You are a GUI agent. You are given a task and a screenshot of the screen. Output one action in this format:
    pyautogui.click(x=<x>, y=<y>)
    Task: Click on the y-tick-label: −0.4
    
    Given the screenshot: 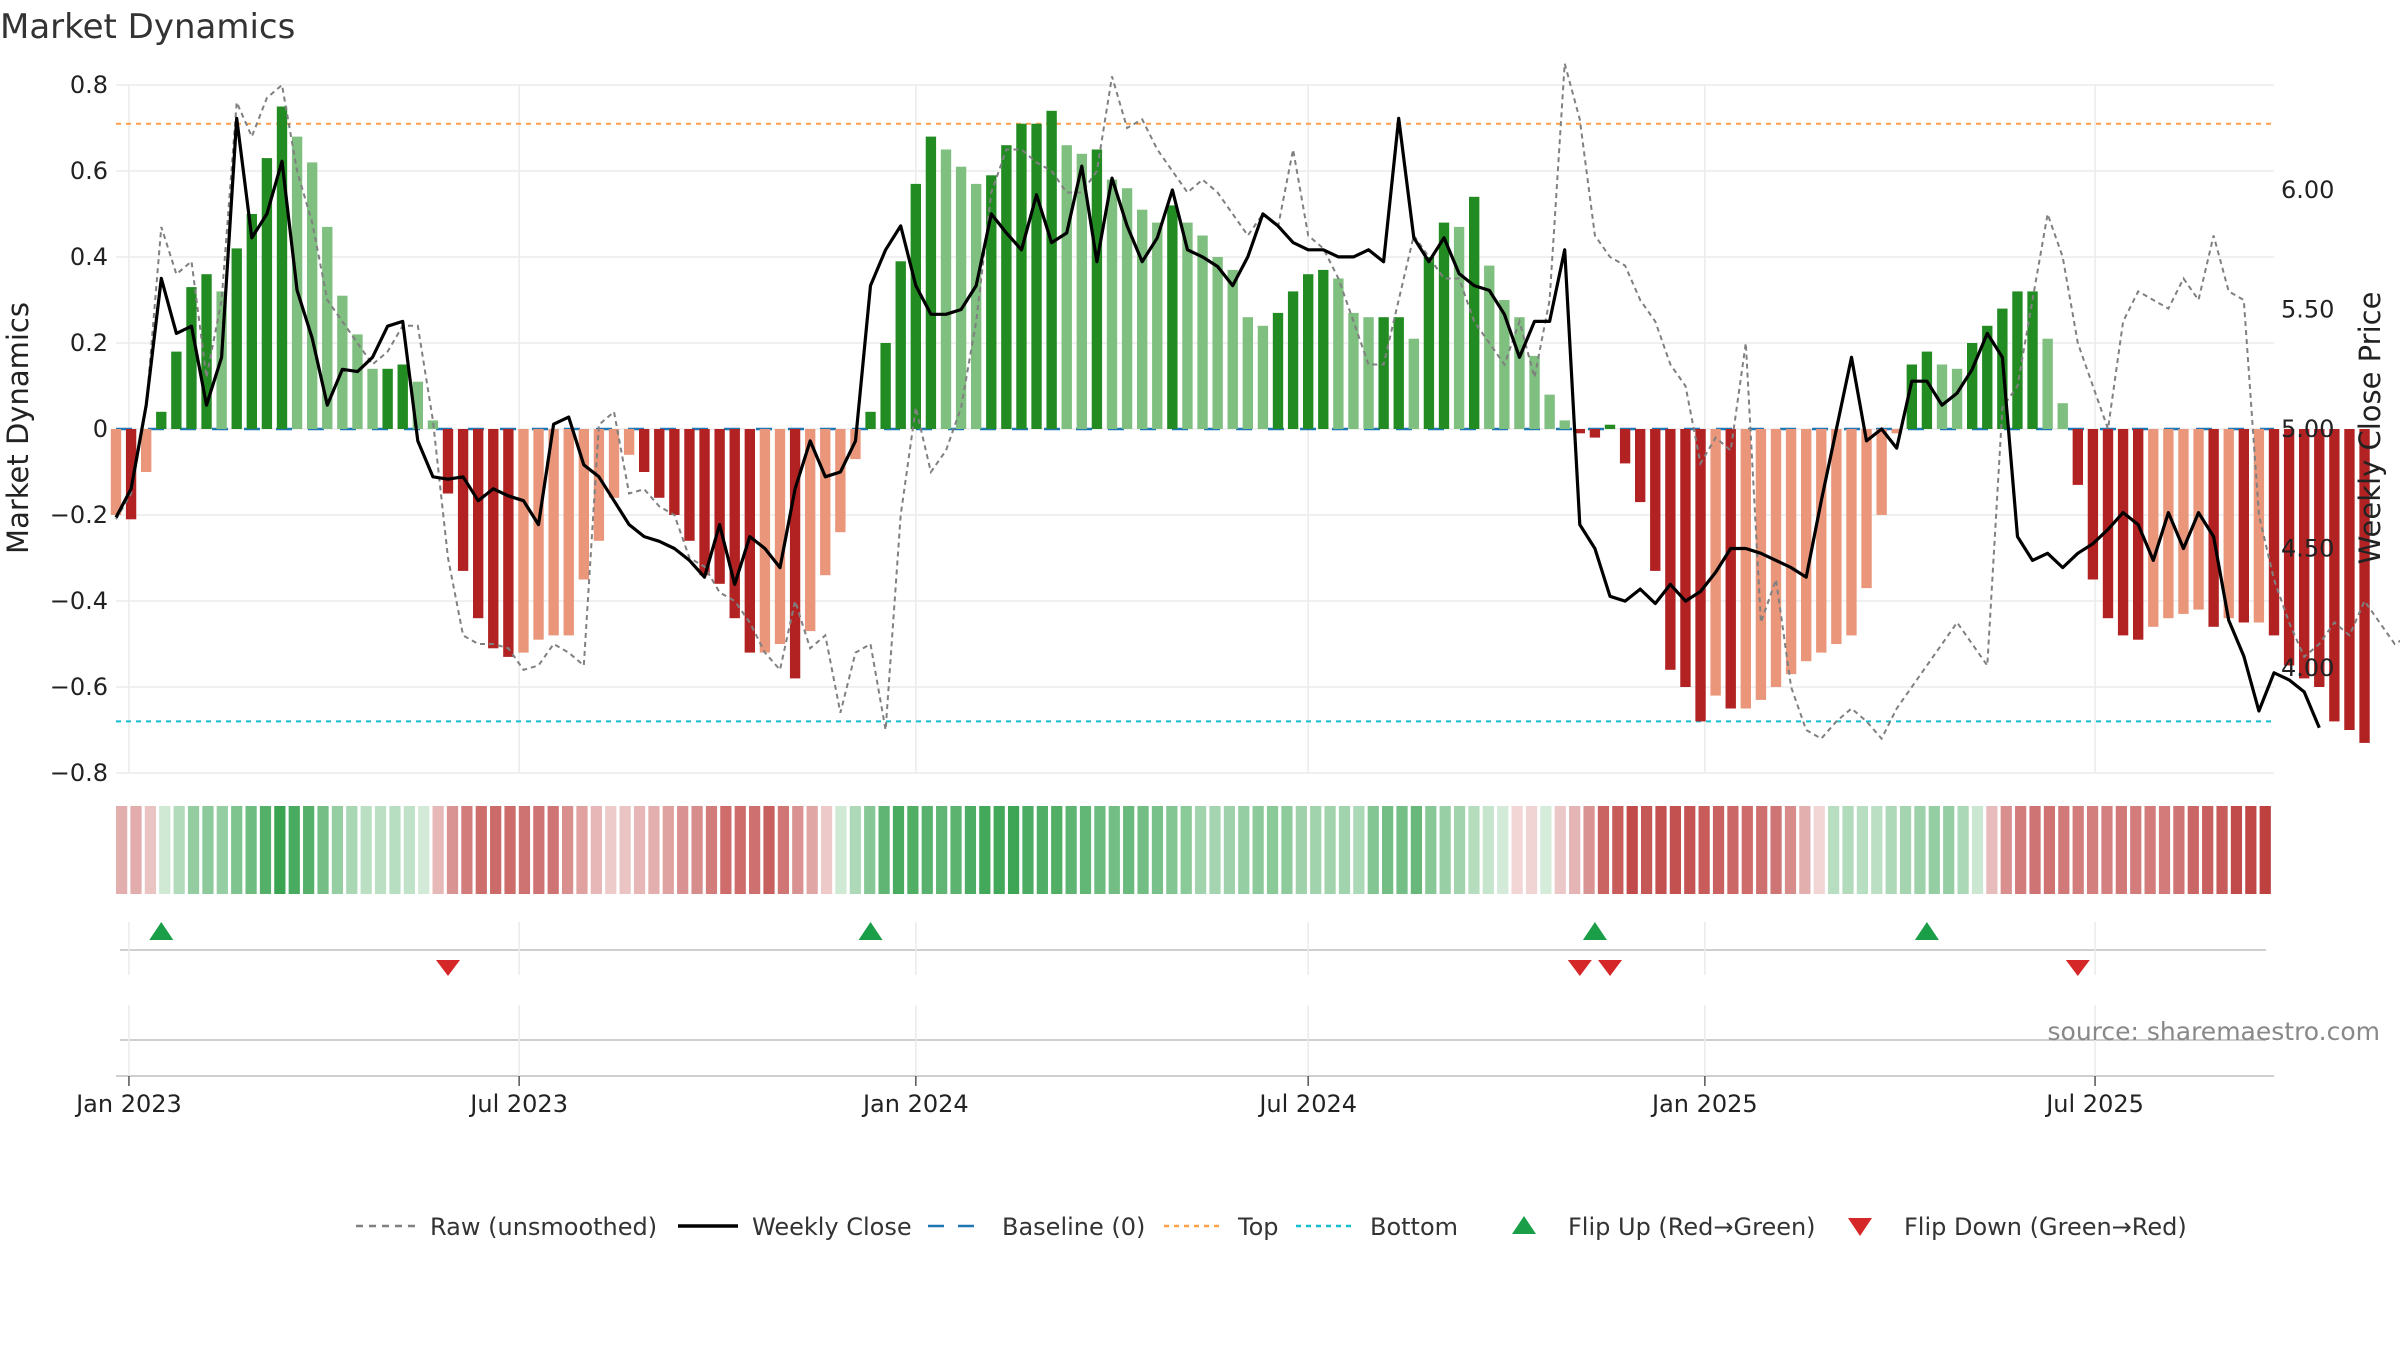 What is the action you would take?
    pyautogui.click(x=79, y=601)
    